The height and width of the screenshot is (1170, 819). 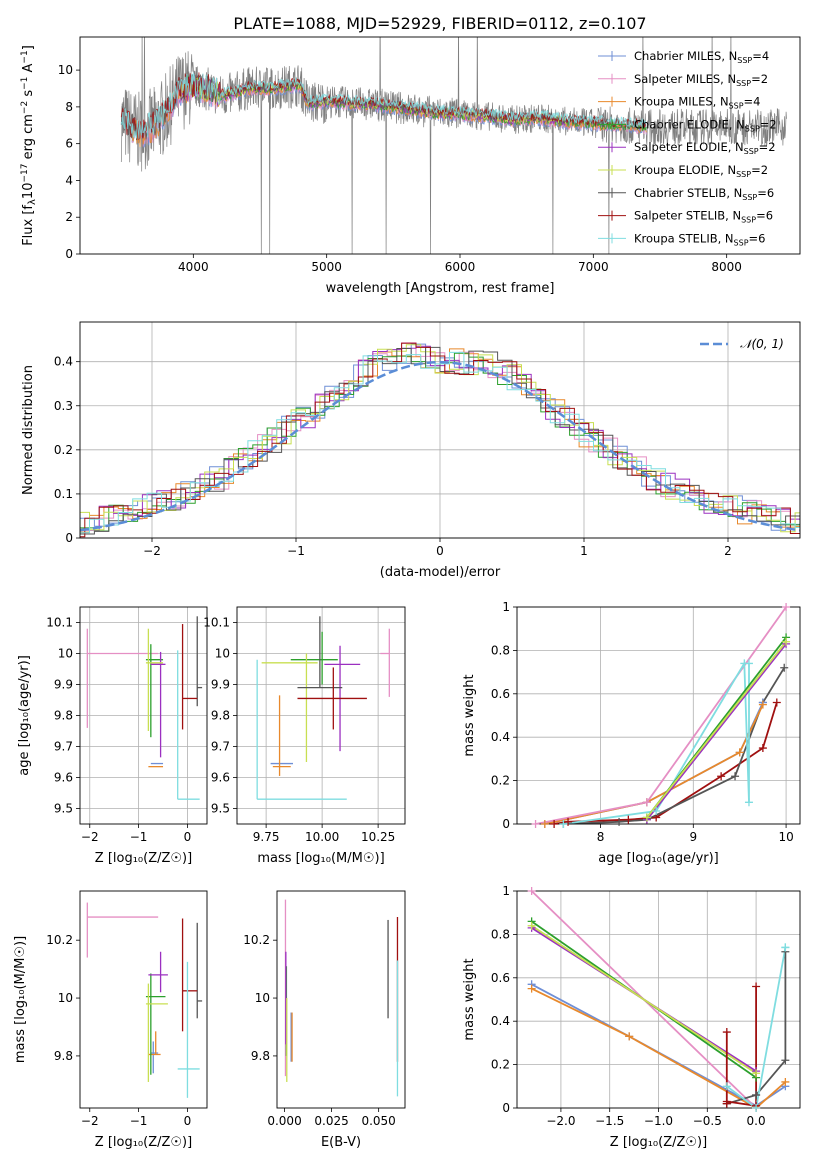 I want to click on y-tick-label: 1, so click(x=506, y=891).